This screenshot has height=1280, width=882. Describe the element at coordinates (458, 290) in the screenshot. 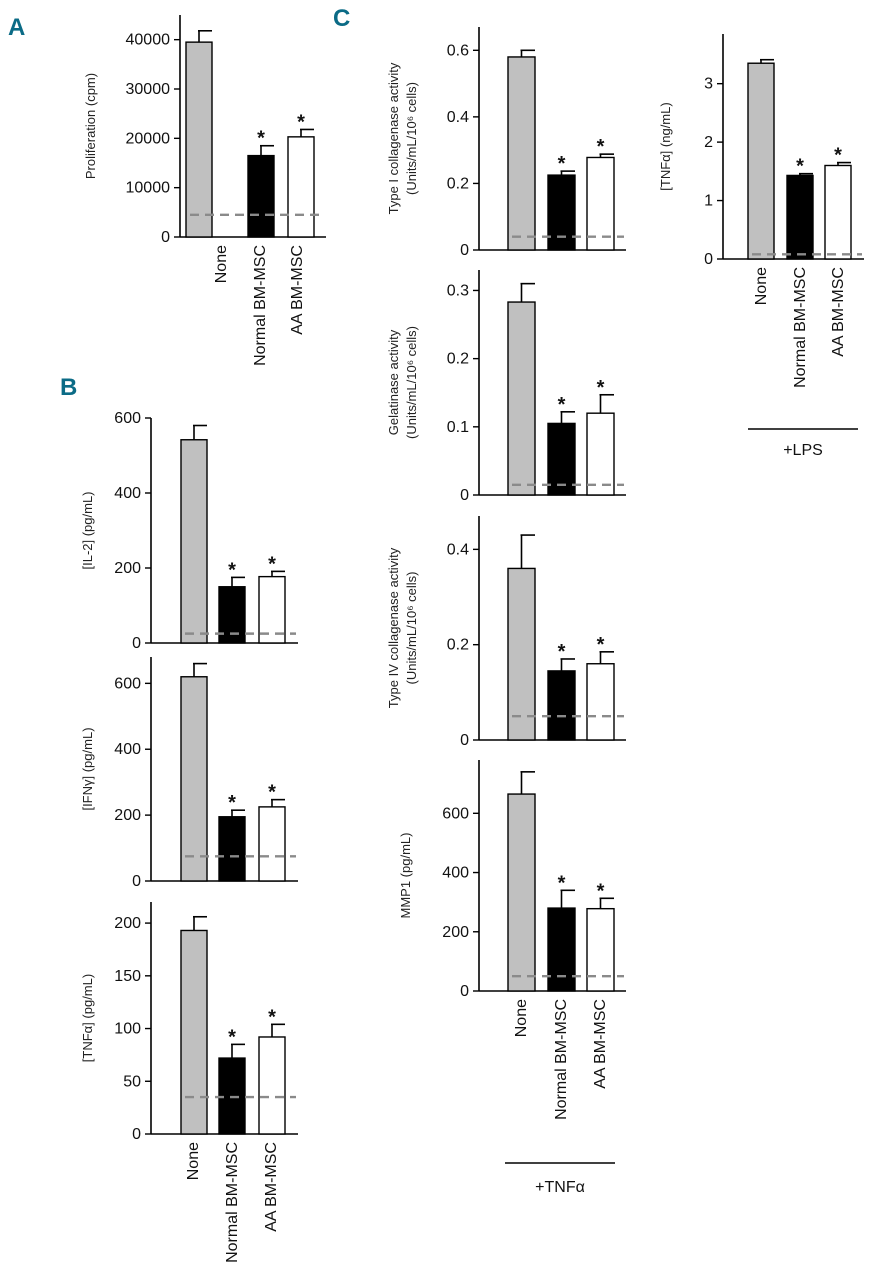

I see `y-tick-label: 0.3` at that location.